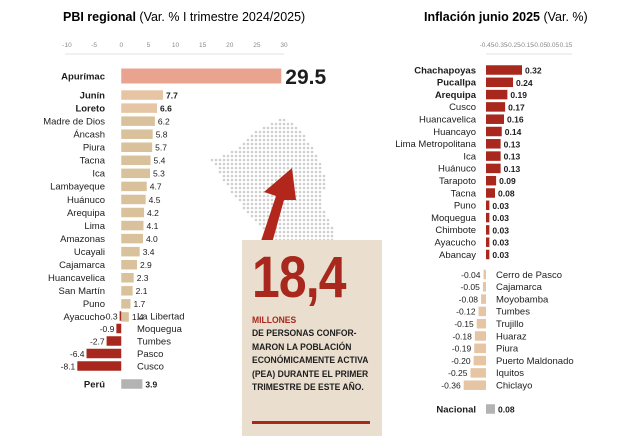 The height and width of the screenshot is (439, 640). What do you see at coordinates (68, 366) in the screenshot?
I see `left-value-label: -8.1` at bounding box center [68, 366].